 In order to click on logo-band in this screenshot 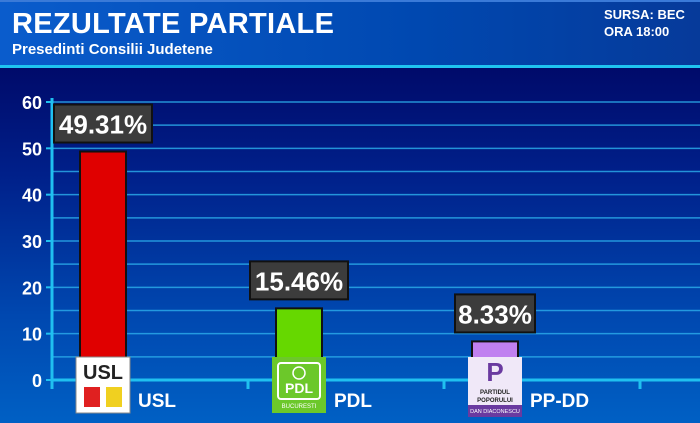, I will do `click(495, 411)`.